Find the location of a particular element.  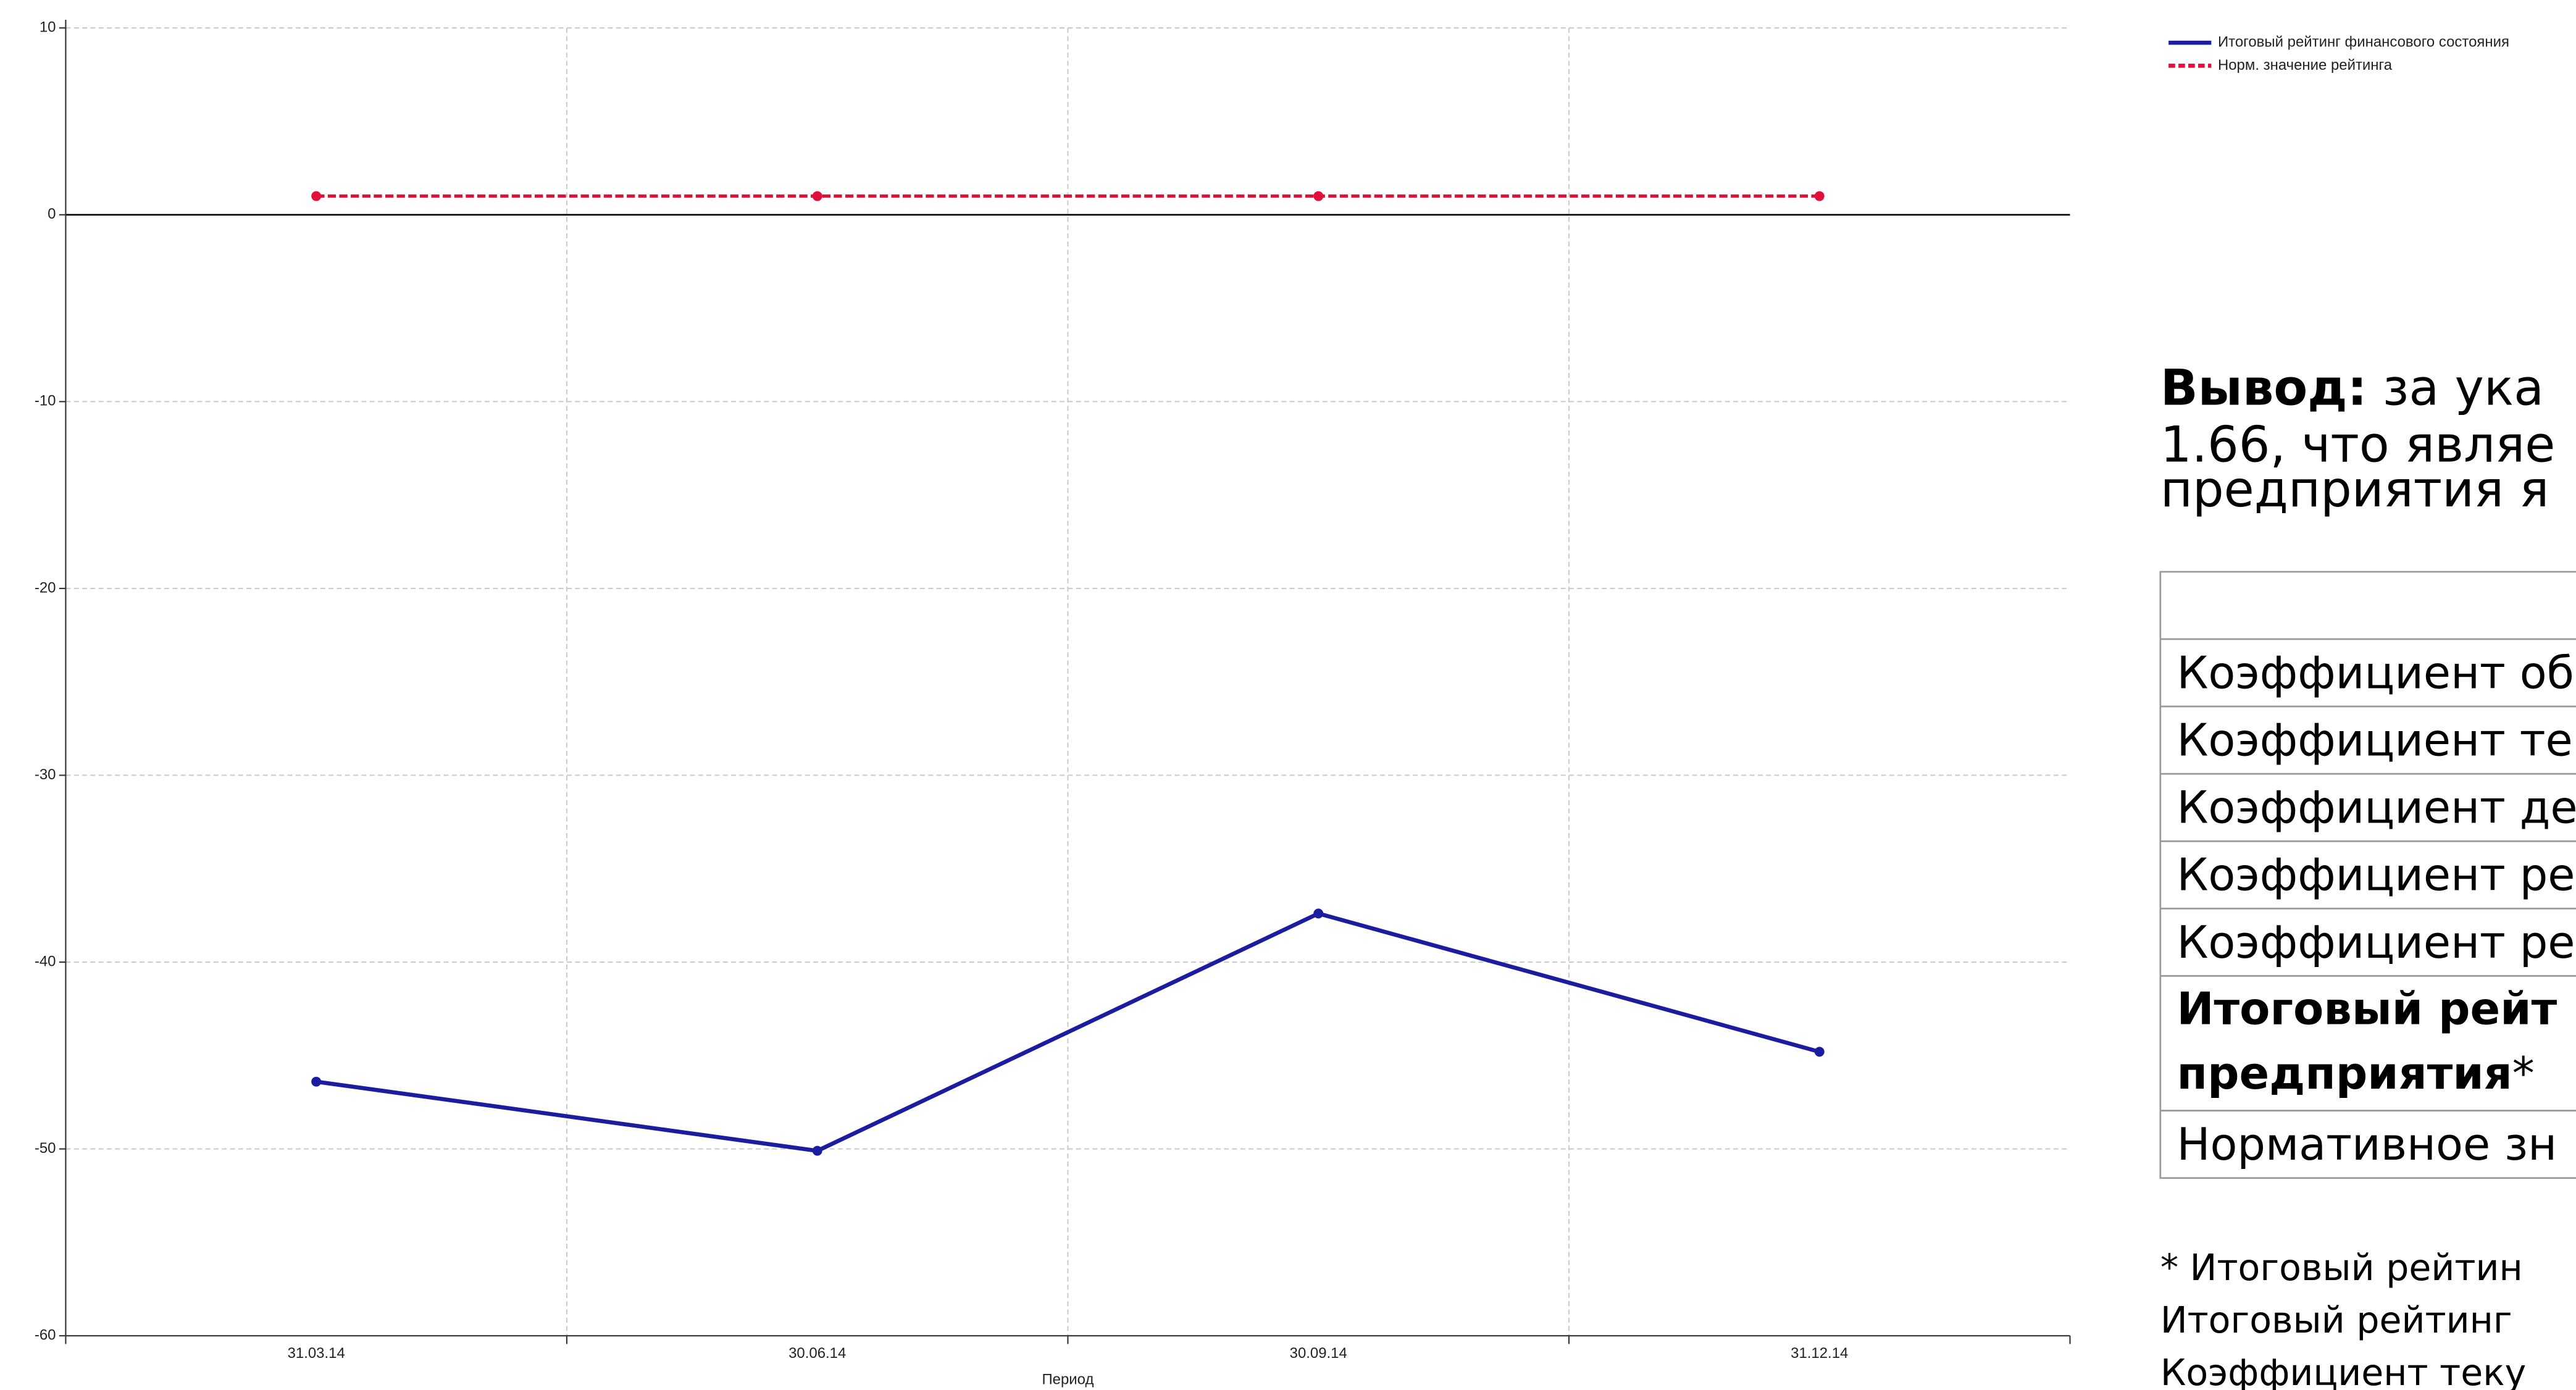

table-text: предприятия* is located at coordinates (2355, 1073).